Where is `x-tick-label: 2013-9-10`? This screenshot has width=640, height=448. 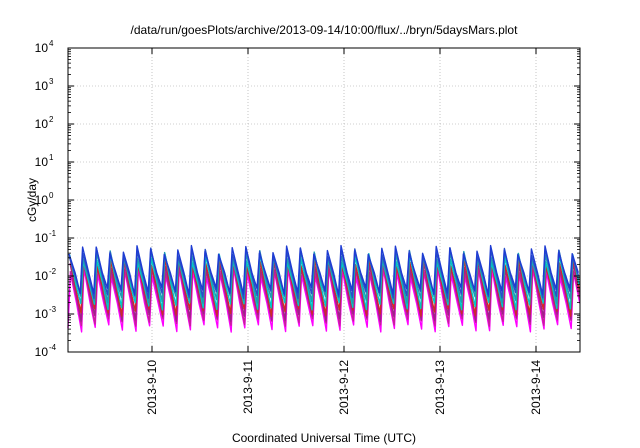
x-tick-label: 2013-9-10 is located at coordinates (152, 387).